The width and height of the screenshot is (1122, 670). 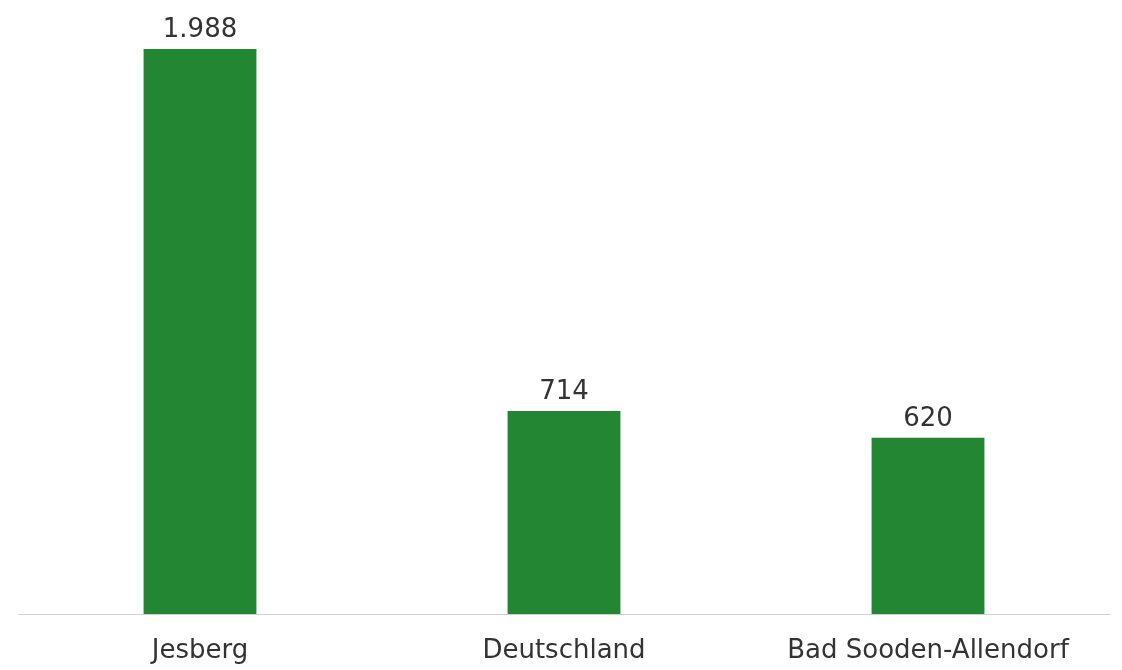 What do you see at coordinates (199, 648) in the screenshot?
I see `x-tick-label: Jesberg` at bounding box center [199, 648].